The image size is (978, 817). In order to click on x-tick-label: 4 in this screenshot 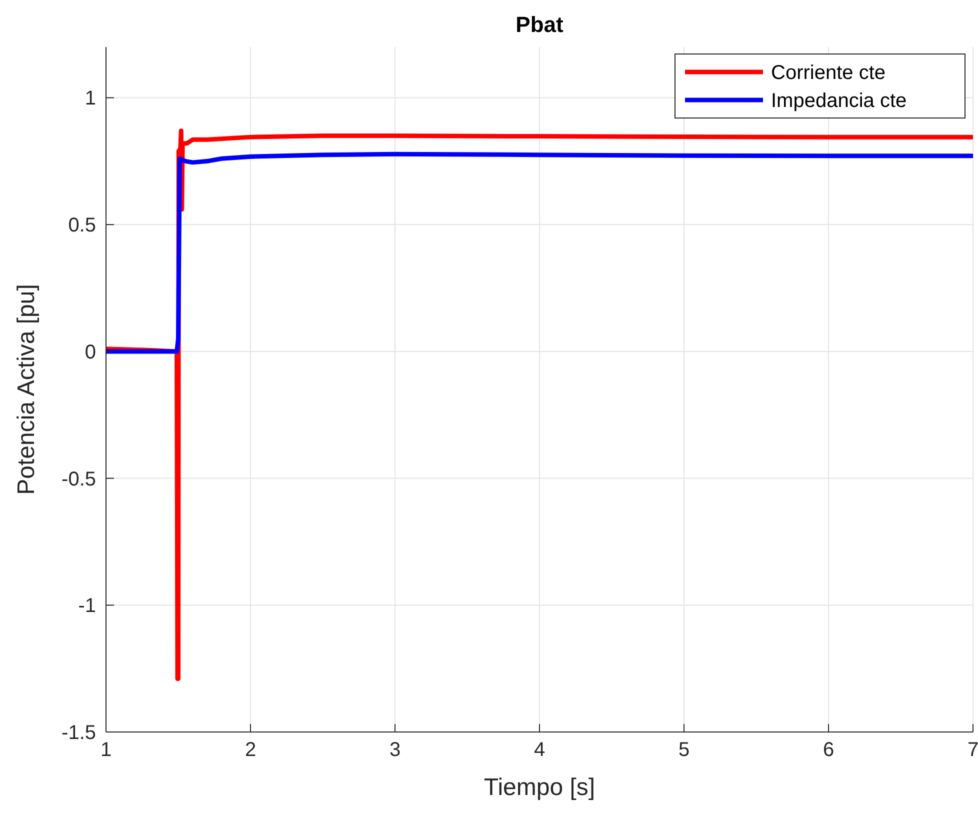, I will do `click(540, 750)`.